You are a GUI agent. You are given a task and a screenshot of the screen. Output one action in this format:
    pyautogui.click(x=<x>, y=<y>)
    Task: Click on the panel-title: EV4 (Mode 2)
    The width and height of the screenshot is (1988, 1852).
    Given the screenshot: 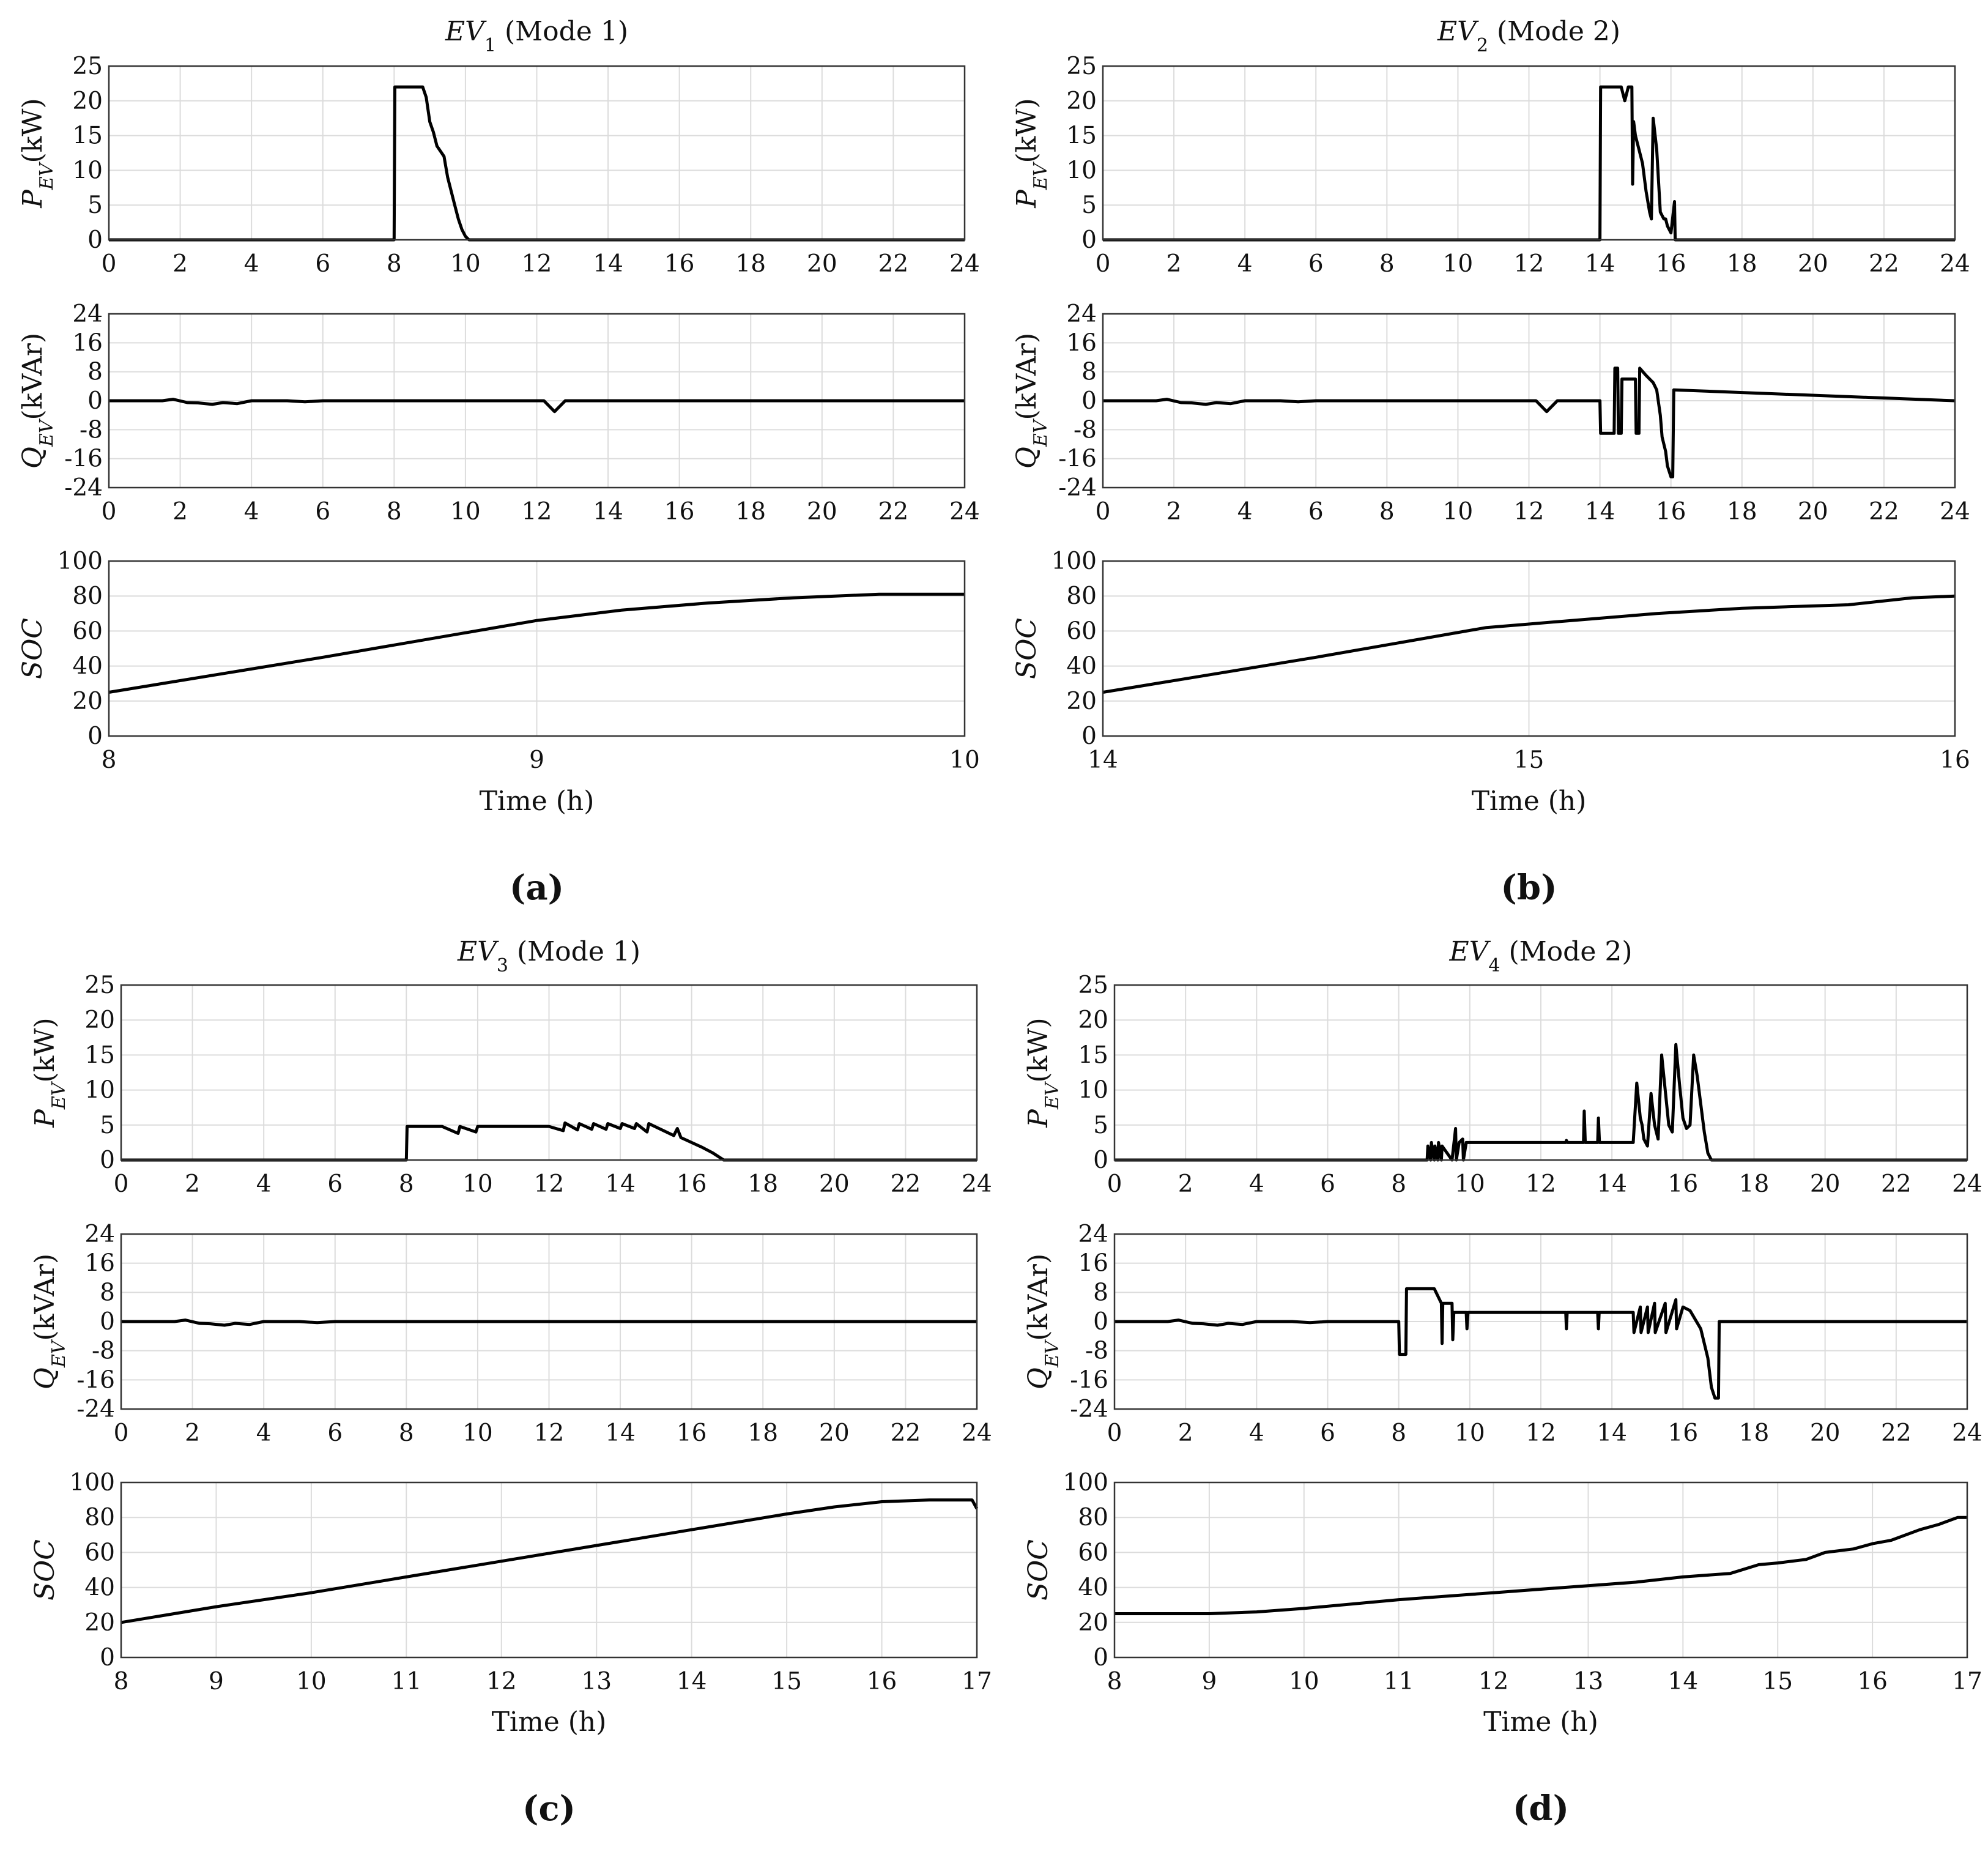 What is the action you would take?
    pyautogui.click(x=1540, y=956)
    